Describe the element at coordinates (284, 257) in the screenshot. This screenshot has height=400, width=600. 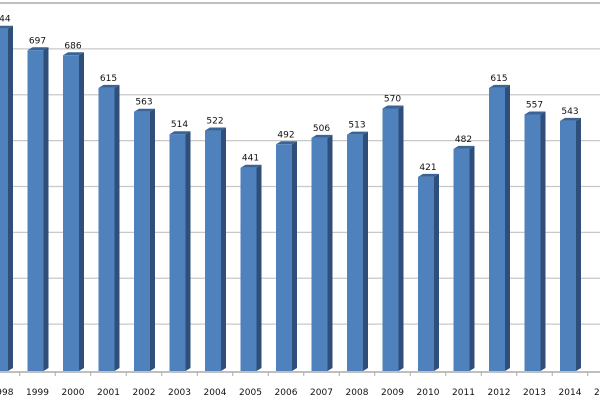
I see `bar-2006` at that location.